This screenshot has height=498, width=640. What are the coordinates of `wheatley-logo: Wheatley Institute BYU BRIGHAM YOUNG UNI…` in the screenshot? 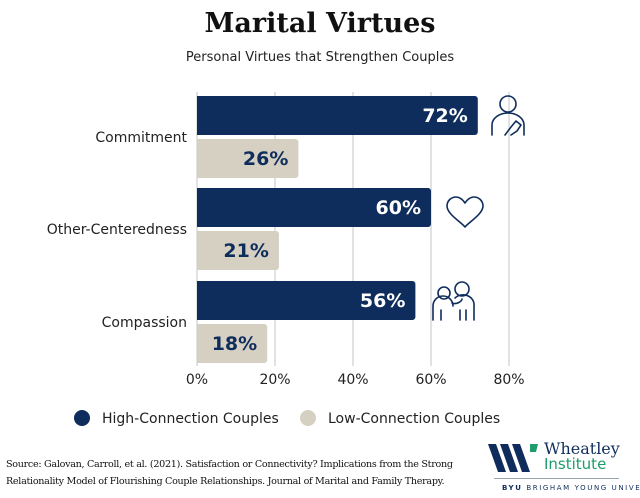 It's located at (563, 467).